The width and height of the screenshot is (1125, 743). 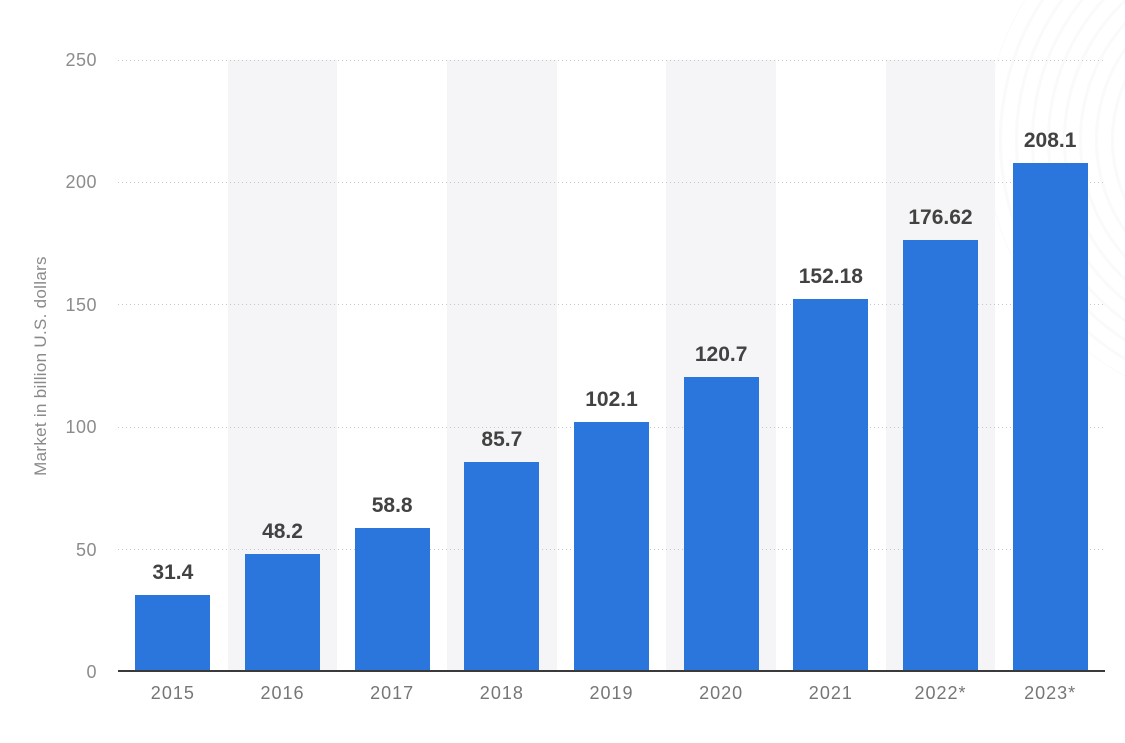 What do you see at coordinates (501, 693) in the screenshot?
I see `x-tick-label-2018: 2018` at bounding box center [501, 693].